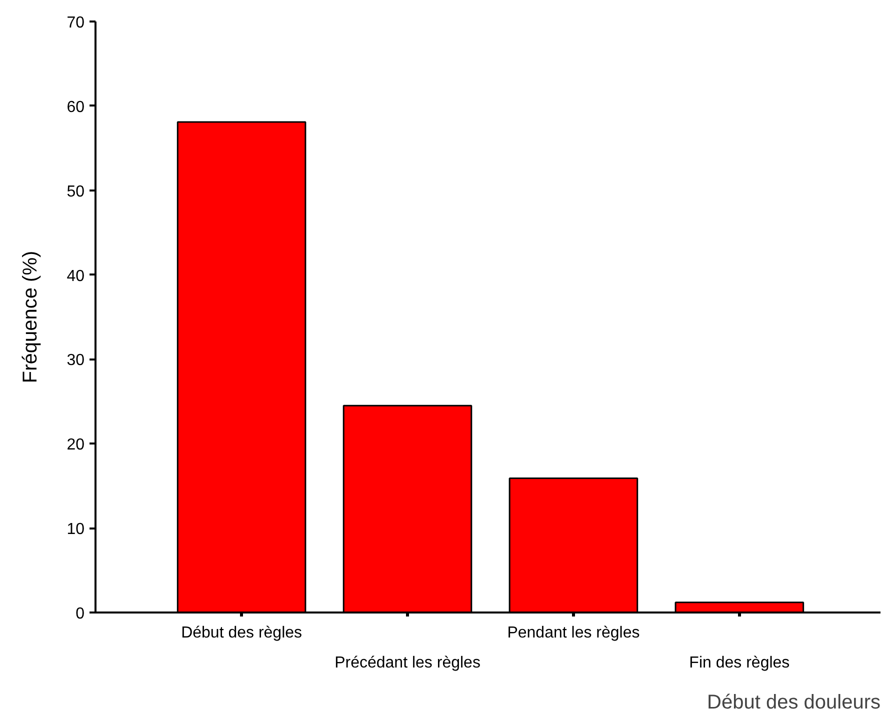 Image resolution: width=883 pixels, height=728 pixels. I want to click on x-tick-label: Début des règles, so click(241, 633).